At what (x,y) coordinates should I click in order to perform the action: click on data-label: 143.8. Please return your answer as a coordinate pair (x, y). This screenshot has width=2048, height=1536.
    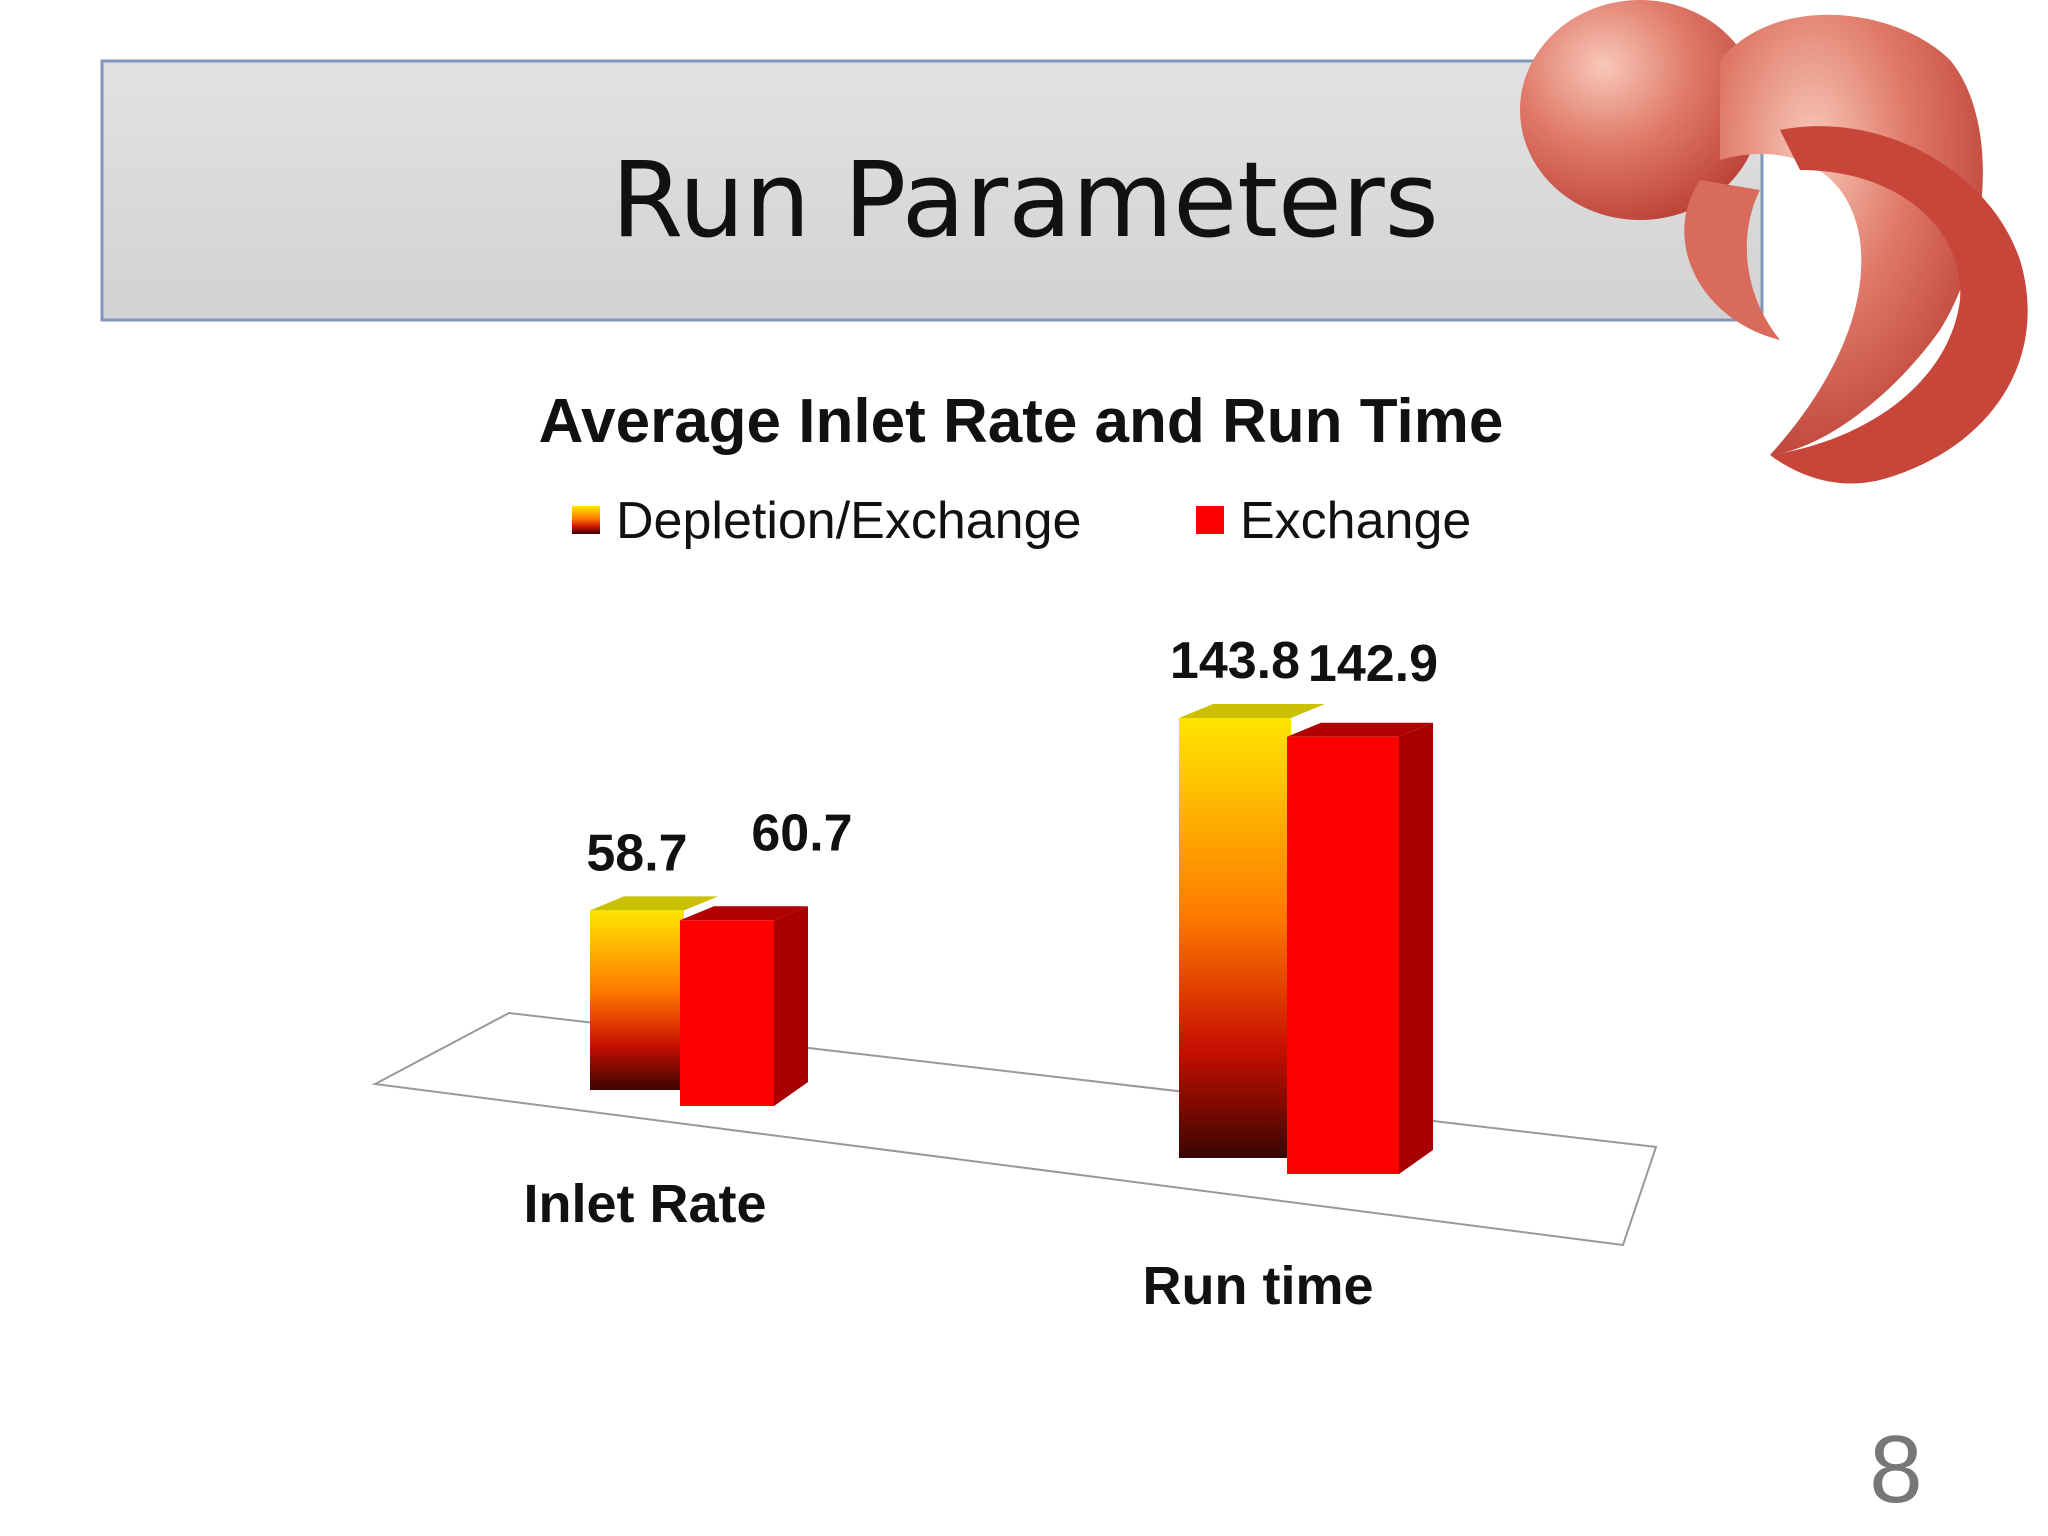
    Looking at the image, I should click on (1235, 661).